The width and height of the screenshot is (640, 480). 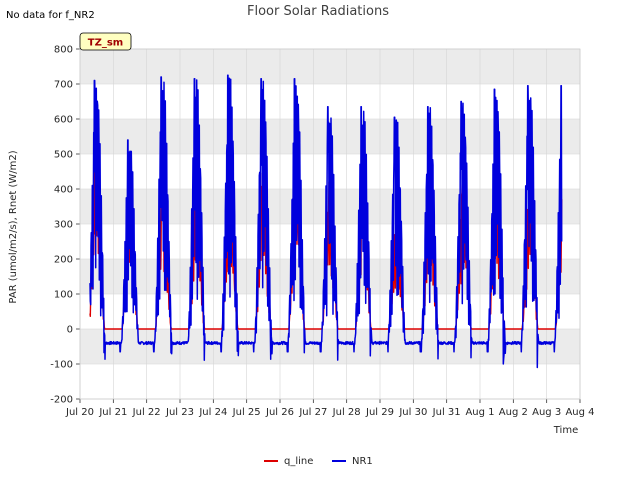 What do you see at coordinates (50, 15) in the screenshot?
I see `no-data-note: No data for f_NR2` at bounding box center [50, 15].